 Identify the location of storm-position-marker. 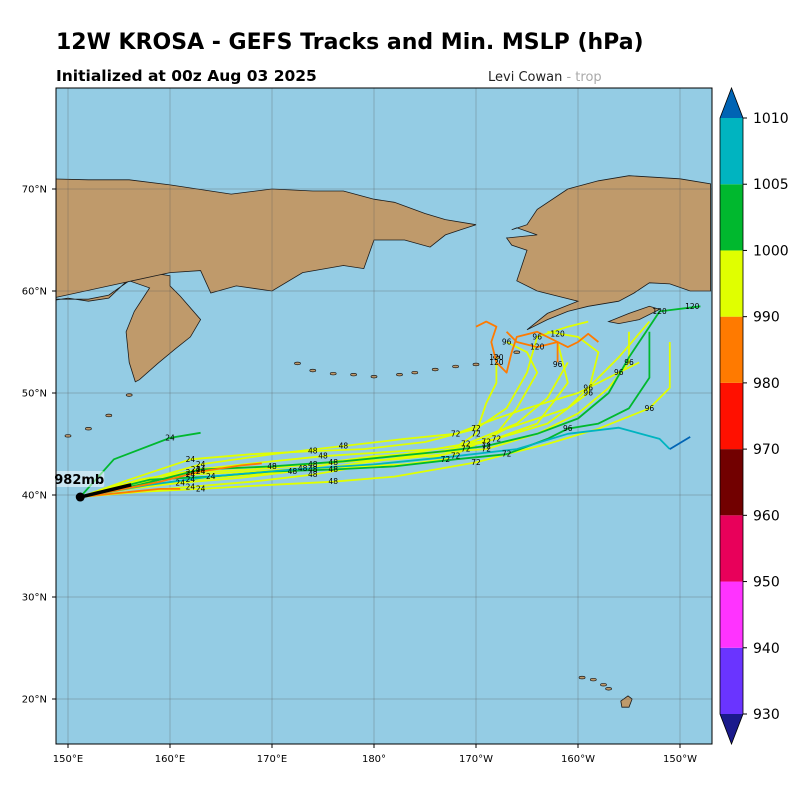
(80, 497).